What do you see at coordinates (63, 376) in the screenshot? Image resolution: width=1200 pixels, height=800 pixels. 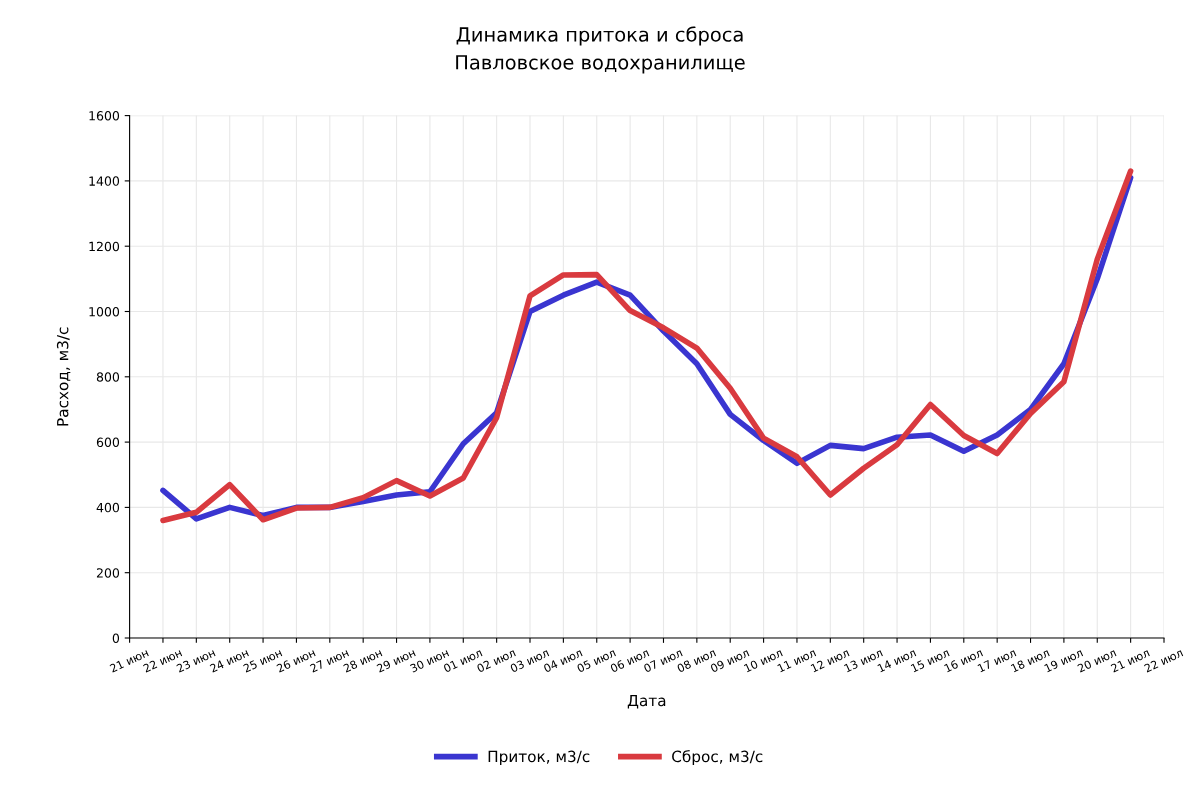 I see `y-axis-title: Расход, м3/с` at bounding box center [63, 376].